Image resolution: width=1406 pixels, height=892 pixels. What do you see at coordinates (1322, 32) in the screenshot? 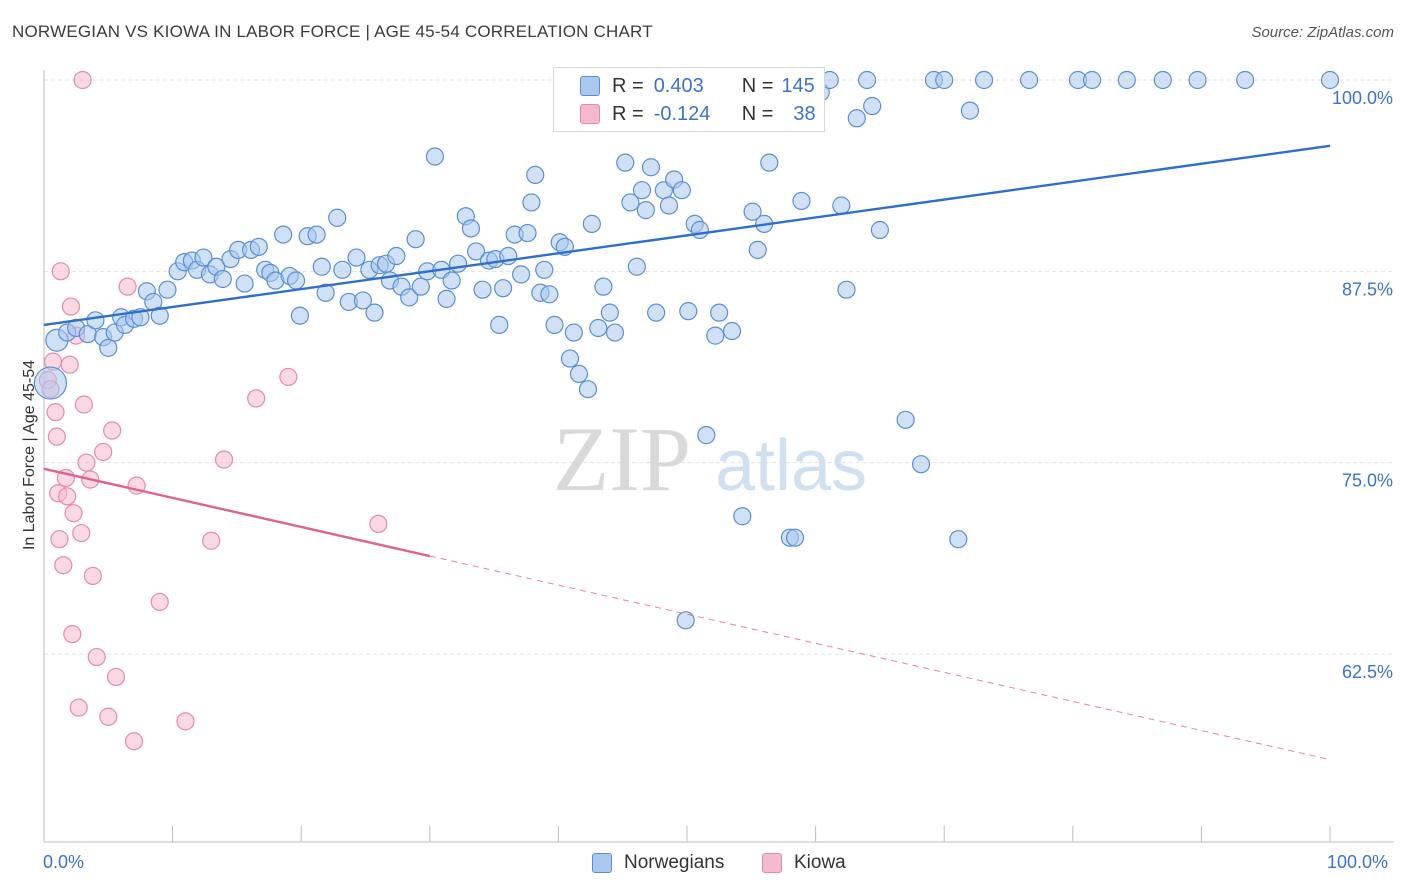
I see `source-credit: Source: ZipAtlas.com` at bounding box center [1322, 32].